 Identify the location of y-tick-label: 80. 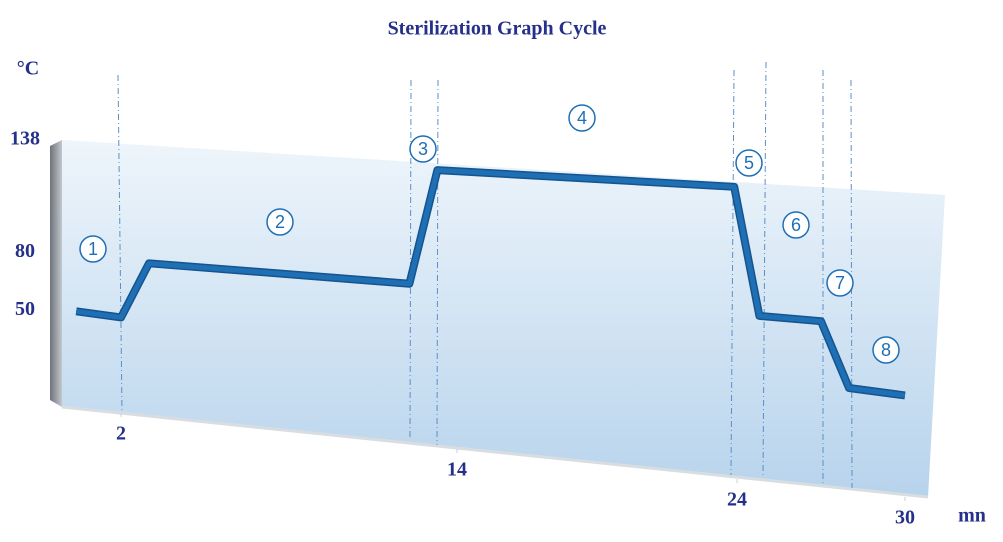
(25, 251).